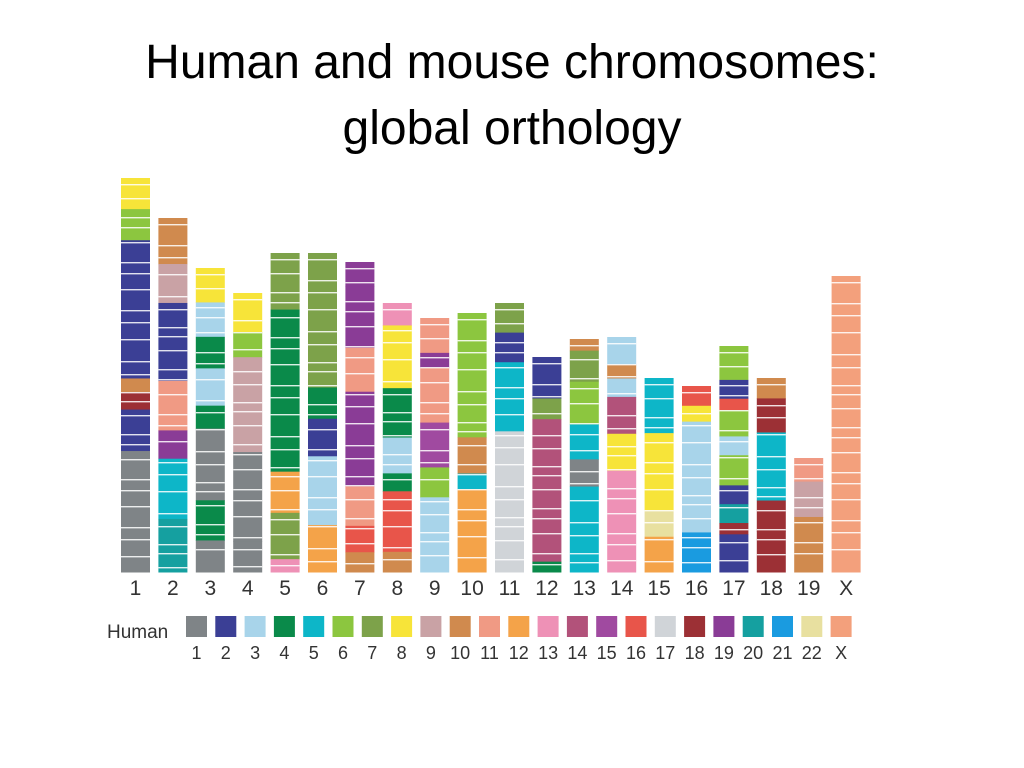 The image size is (1024, 768). I want to click on chromosome-18: 18, so click(771, 489).